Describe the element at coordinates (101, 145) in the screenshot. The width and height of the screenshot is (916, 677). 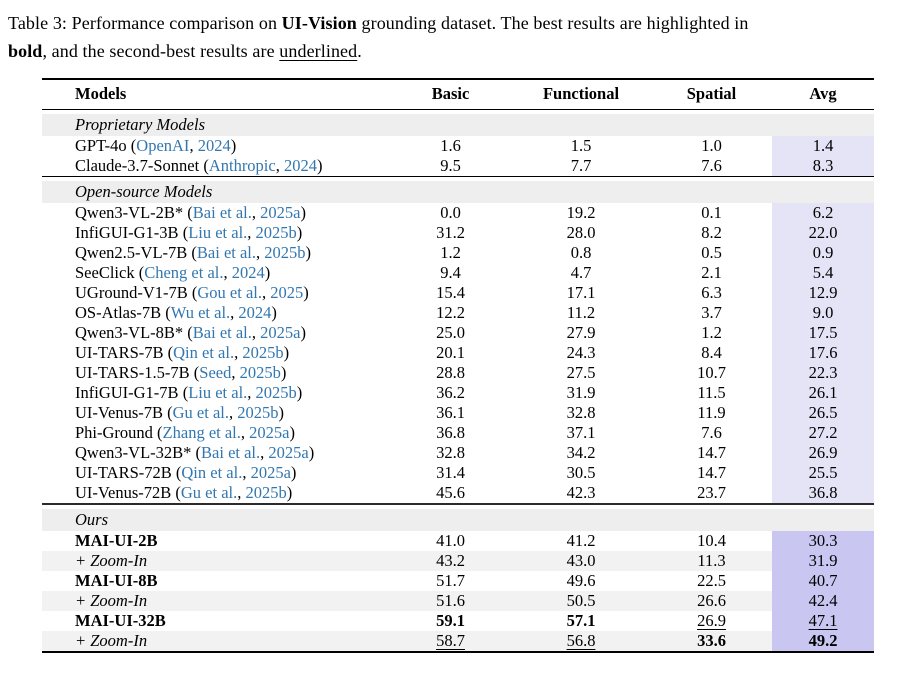
I see `model-name: GPT-4o` at that location.